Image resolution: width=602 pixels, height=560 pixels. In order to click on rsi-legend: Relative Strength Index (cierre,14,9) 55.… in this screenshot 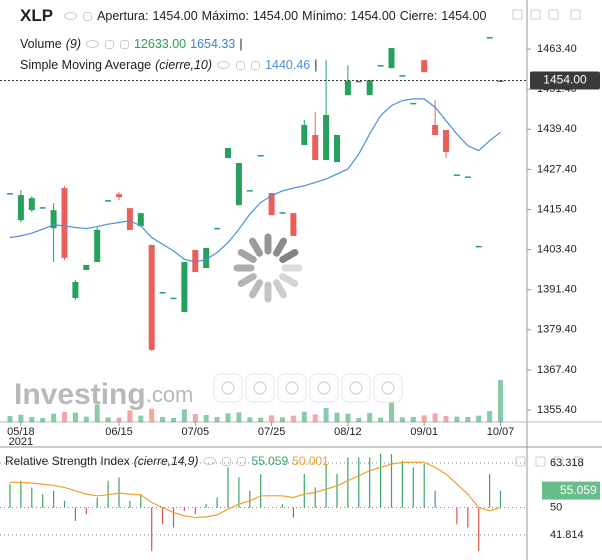, I will do `click(167, 461)`.